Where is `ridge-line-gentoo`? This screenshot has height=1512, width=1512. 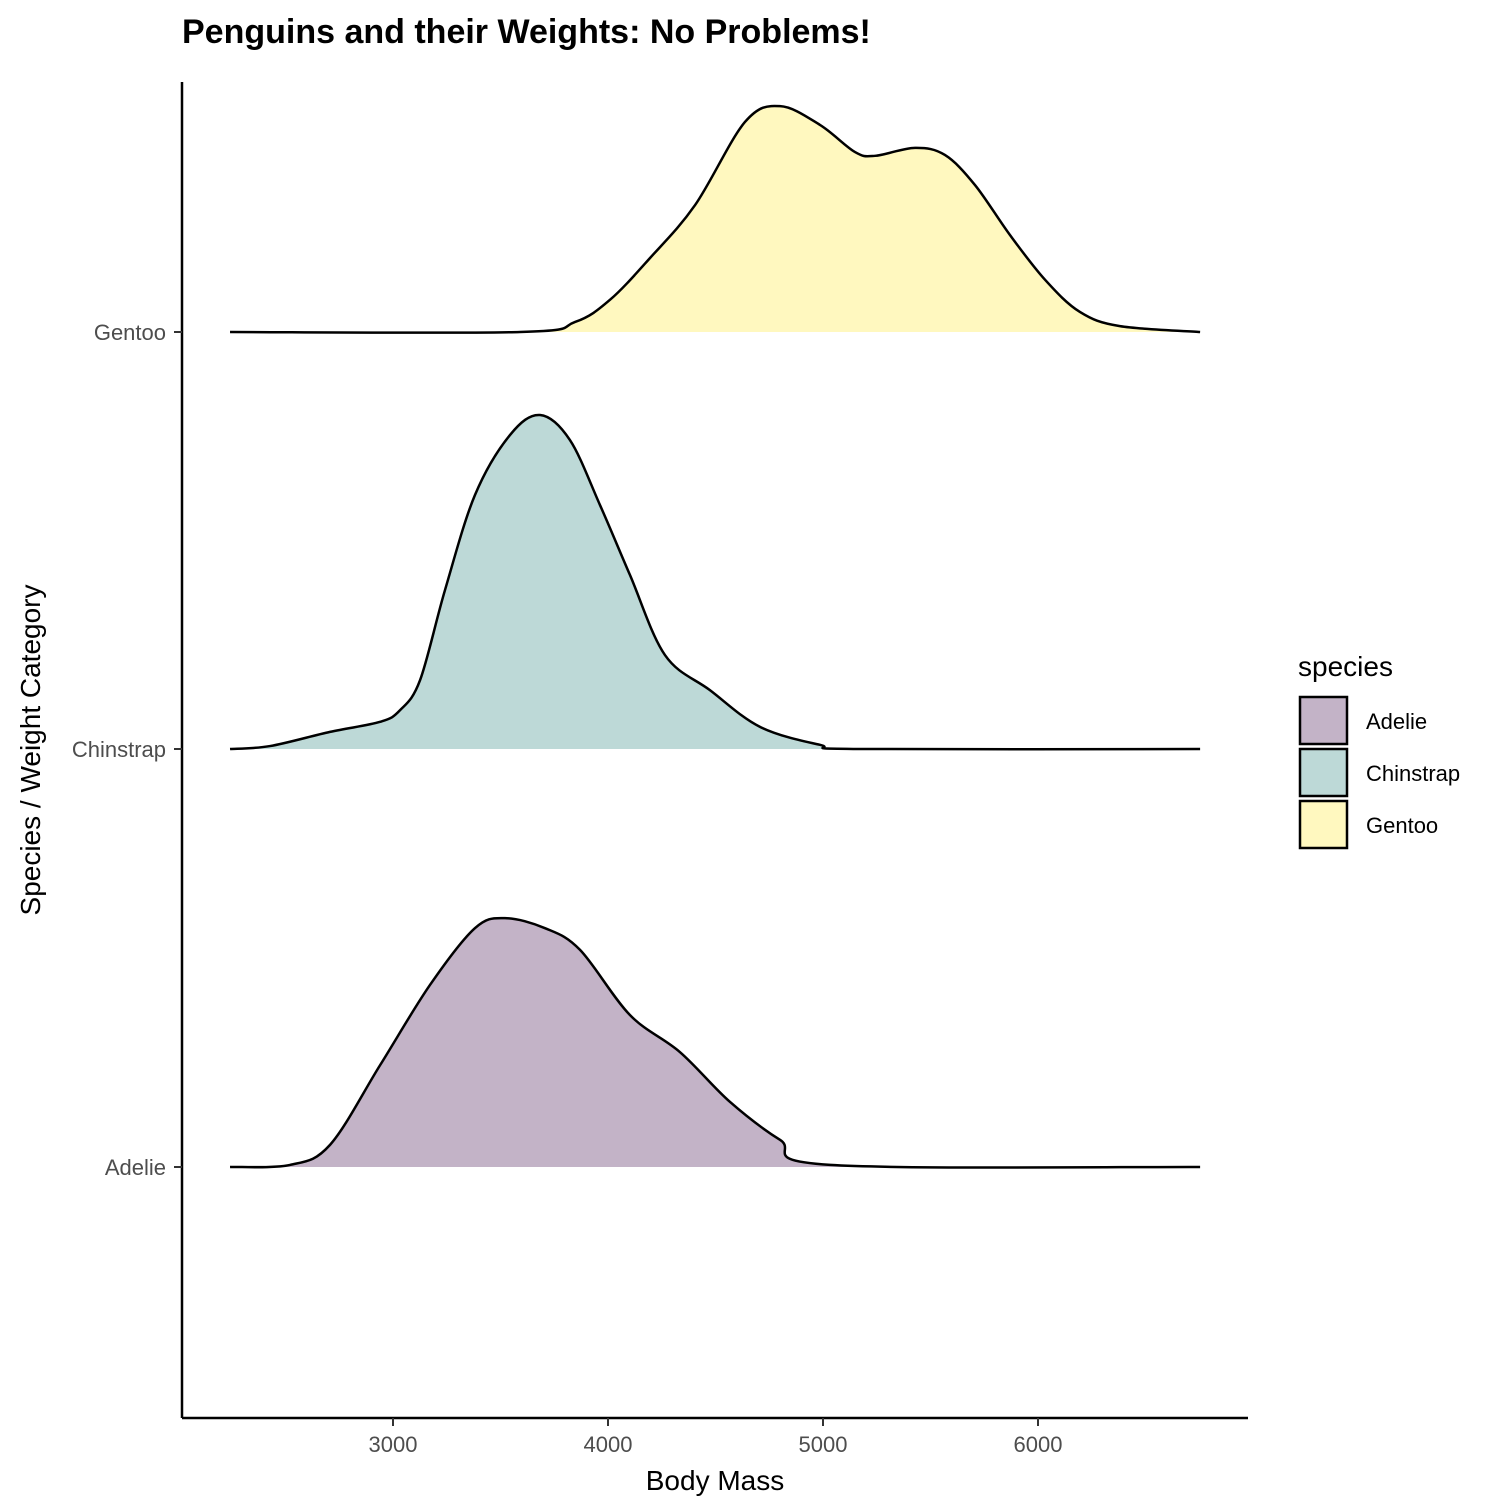 ridge-line-gentoo is located at coordinates (715, 219).